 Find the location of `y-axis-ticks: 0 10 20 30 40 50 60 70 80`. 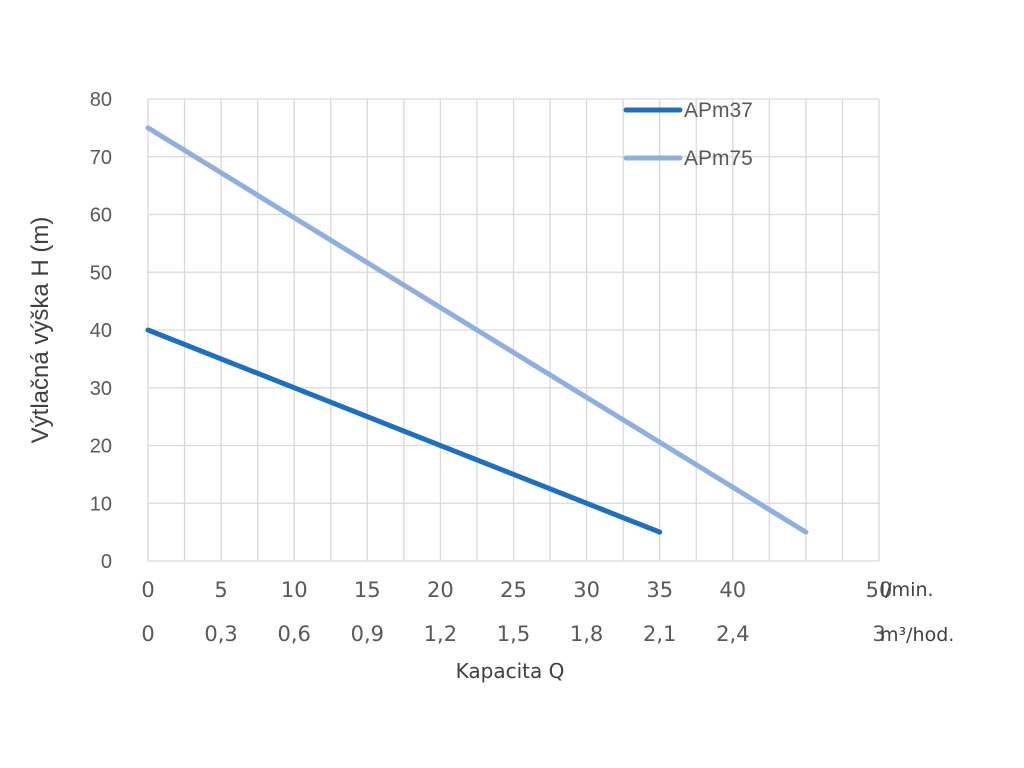

y-axis-ticks: 0 10 20 30 40 50 60 70 80 is located at coordinates (101, 331).